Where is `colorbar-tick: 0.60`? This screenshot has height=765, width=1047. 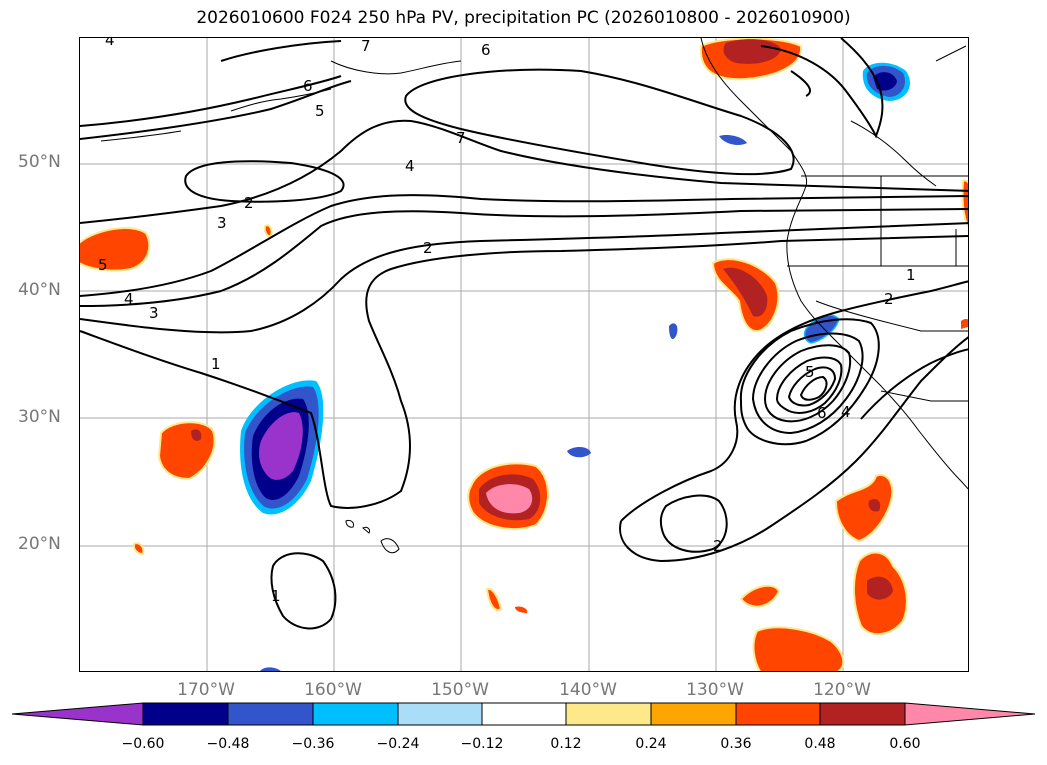 colorbar-tick: 0.60 is located at coordinates (905, 744).